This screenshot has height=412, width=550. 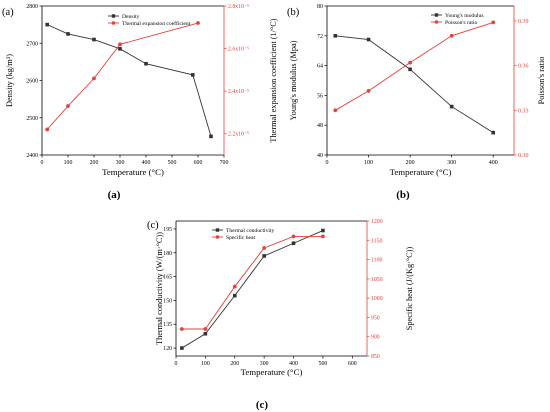 What do you see at coordinates (167, 325) in the screenshot?
I see `y-tick-label: 135` at bounding box center [167, 325].